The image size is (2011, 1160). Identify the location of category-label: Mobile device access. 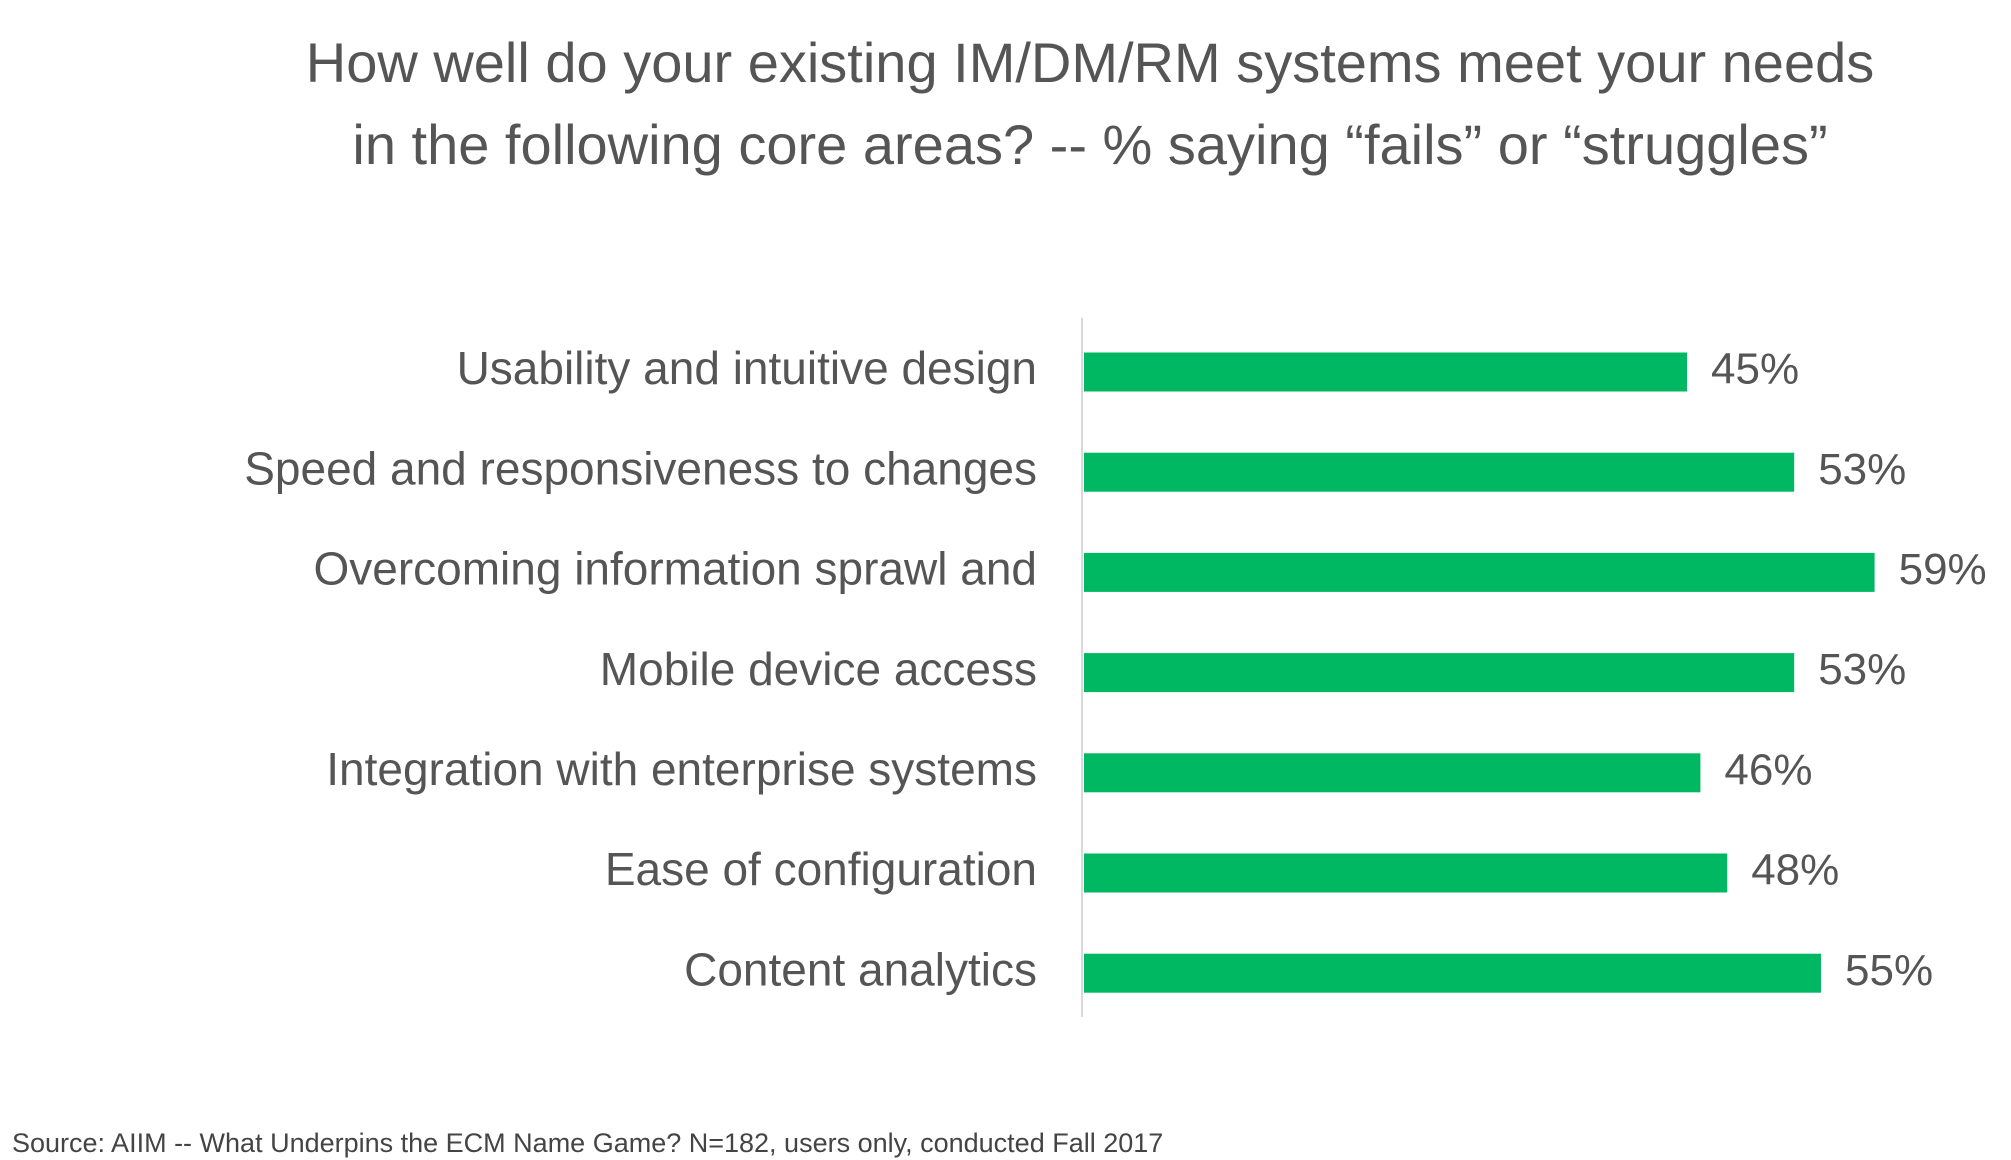
(818, 669).